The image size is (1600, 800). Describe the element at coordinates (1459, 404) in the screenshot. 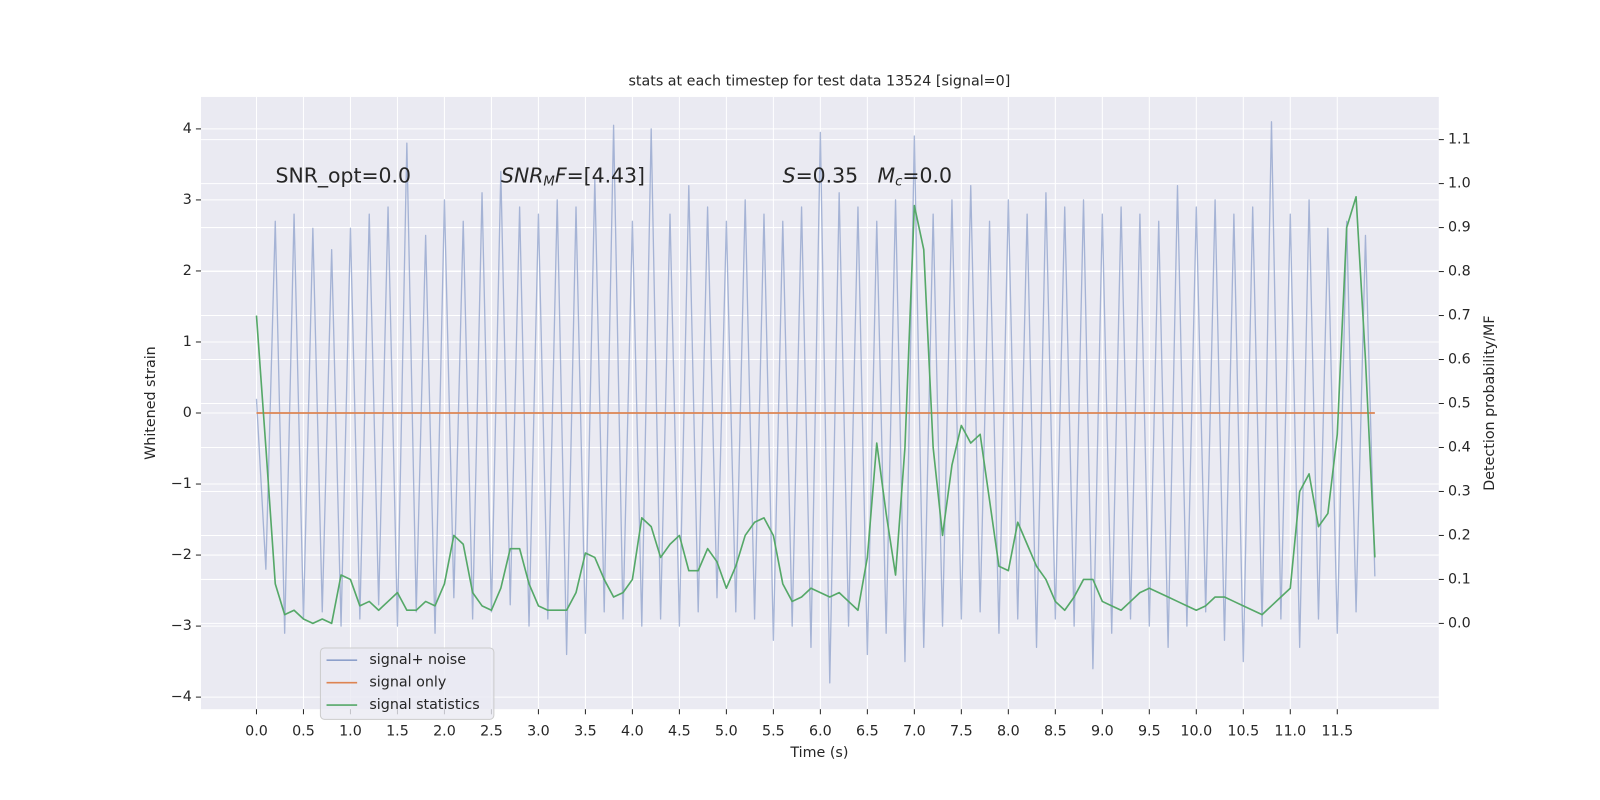

I see `y2-tick-label: 0.5` at that location.